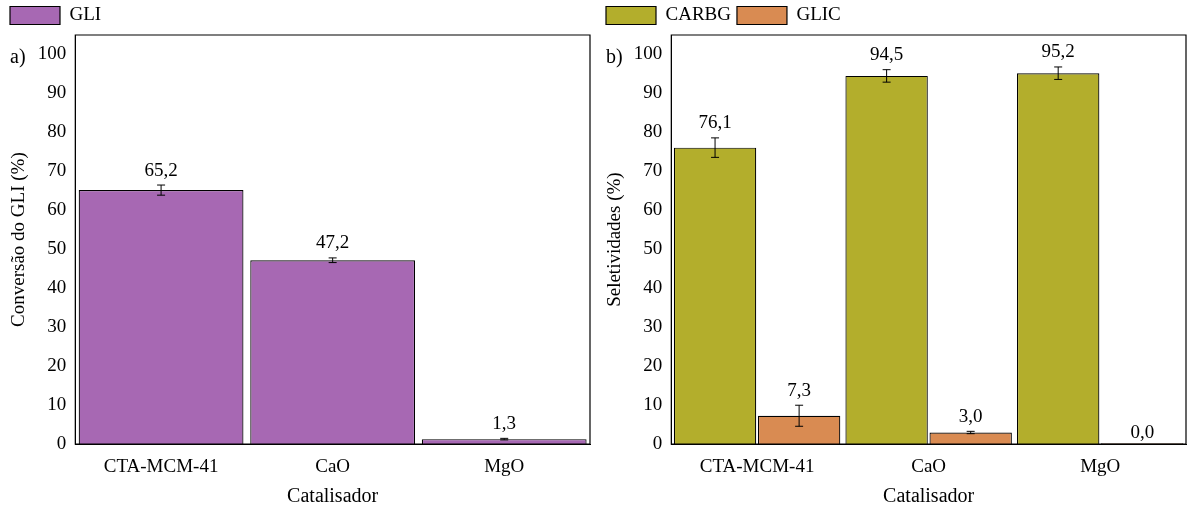 This screenshot has height=517, width=1193. What do you see at coordinates (504, 422) in the screenshot?
I see `data-label: 1,3` at bounding box center [504, 422].